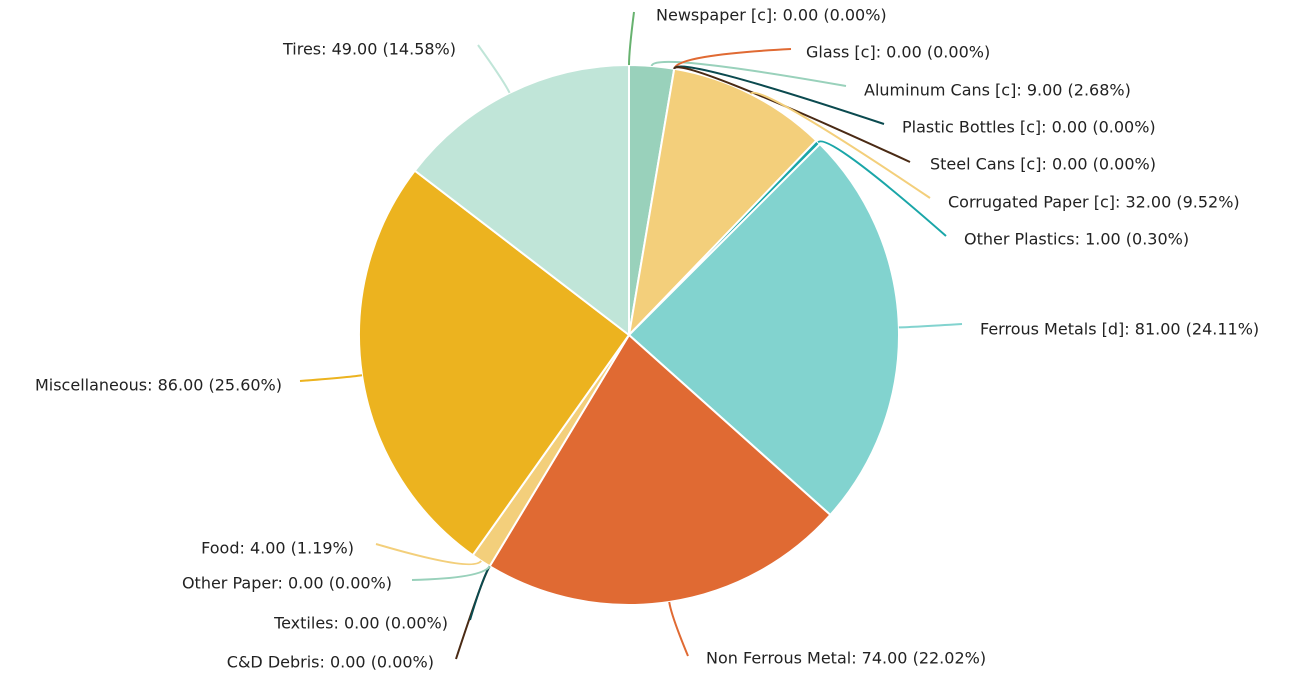 This screenshot has height=675, width=1303. Describe the element at coordinates (330, 662) in the screenshot. I see `label-candd-debris: C&D Debris: 0.00 (0.00%)` at that location.